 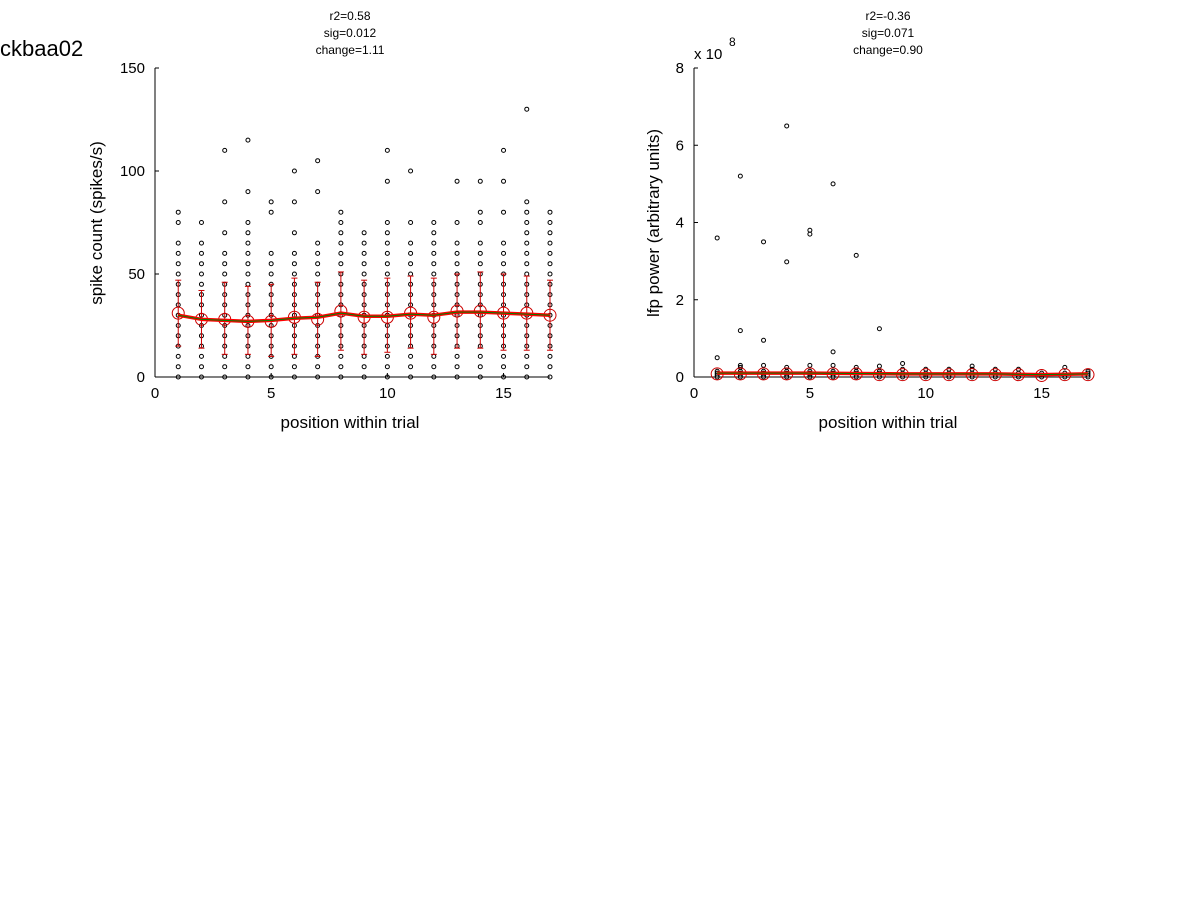 What do you see at coordinates (349, 16) in the screenshot?
I see `panel-title-line-1: r2=0.58` at bounding box center [349, 16].